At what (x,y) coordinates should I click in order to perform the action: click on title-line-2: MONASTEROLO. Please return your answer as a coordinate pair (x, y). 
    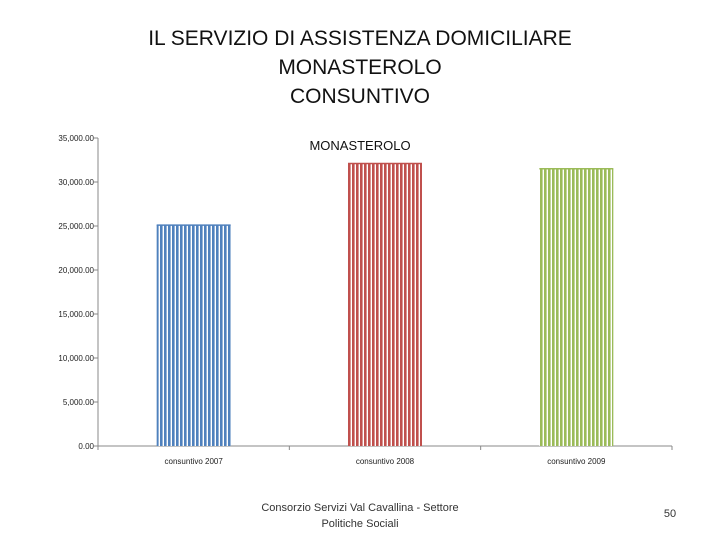
    Looking at the image, I should click on (360, 67).